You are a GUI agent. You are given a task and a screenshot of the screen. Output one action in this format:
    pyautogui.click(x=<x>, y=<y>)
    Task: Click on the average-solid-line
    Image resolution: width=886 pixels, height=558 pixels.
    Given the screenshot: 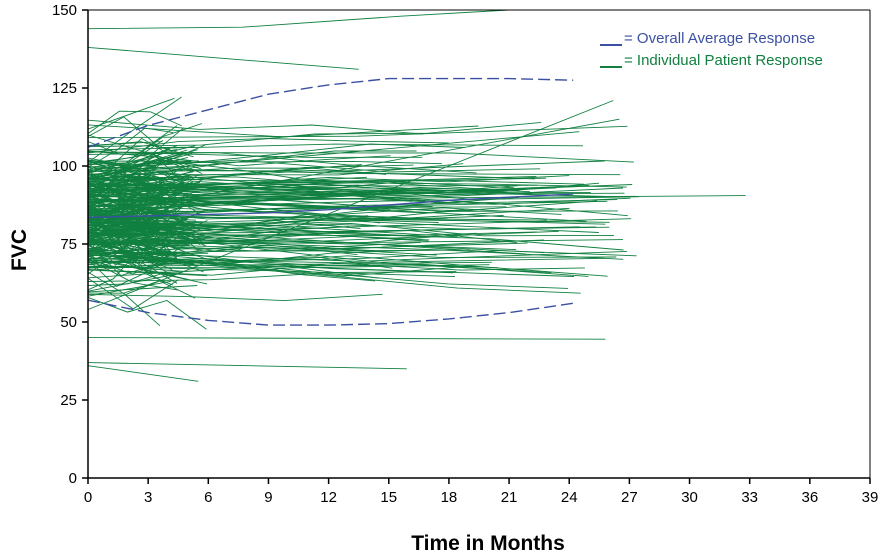 What is the action you would take?
    pyautogui.click(x=330, y=206)
    